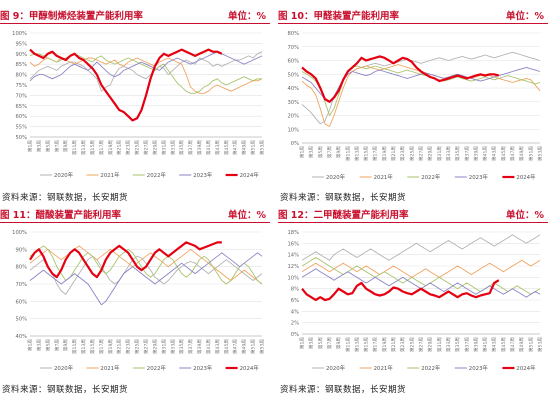  What do you see at coordinates (293, 117) in the screenshot?
I see `y-tick-label: 20%` at bounding box center [293, 117].